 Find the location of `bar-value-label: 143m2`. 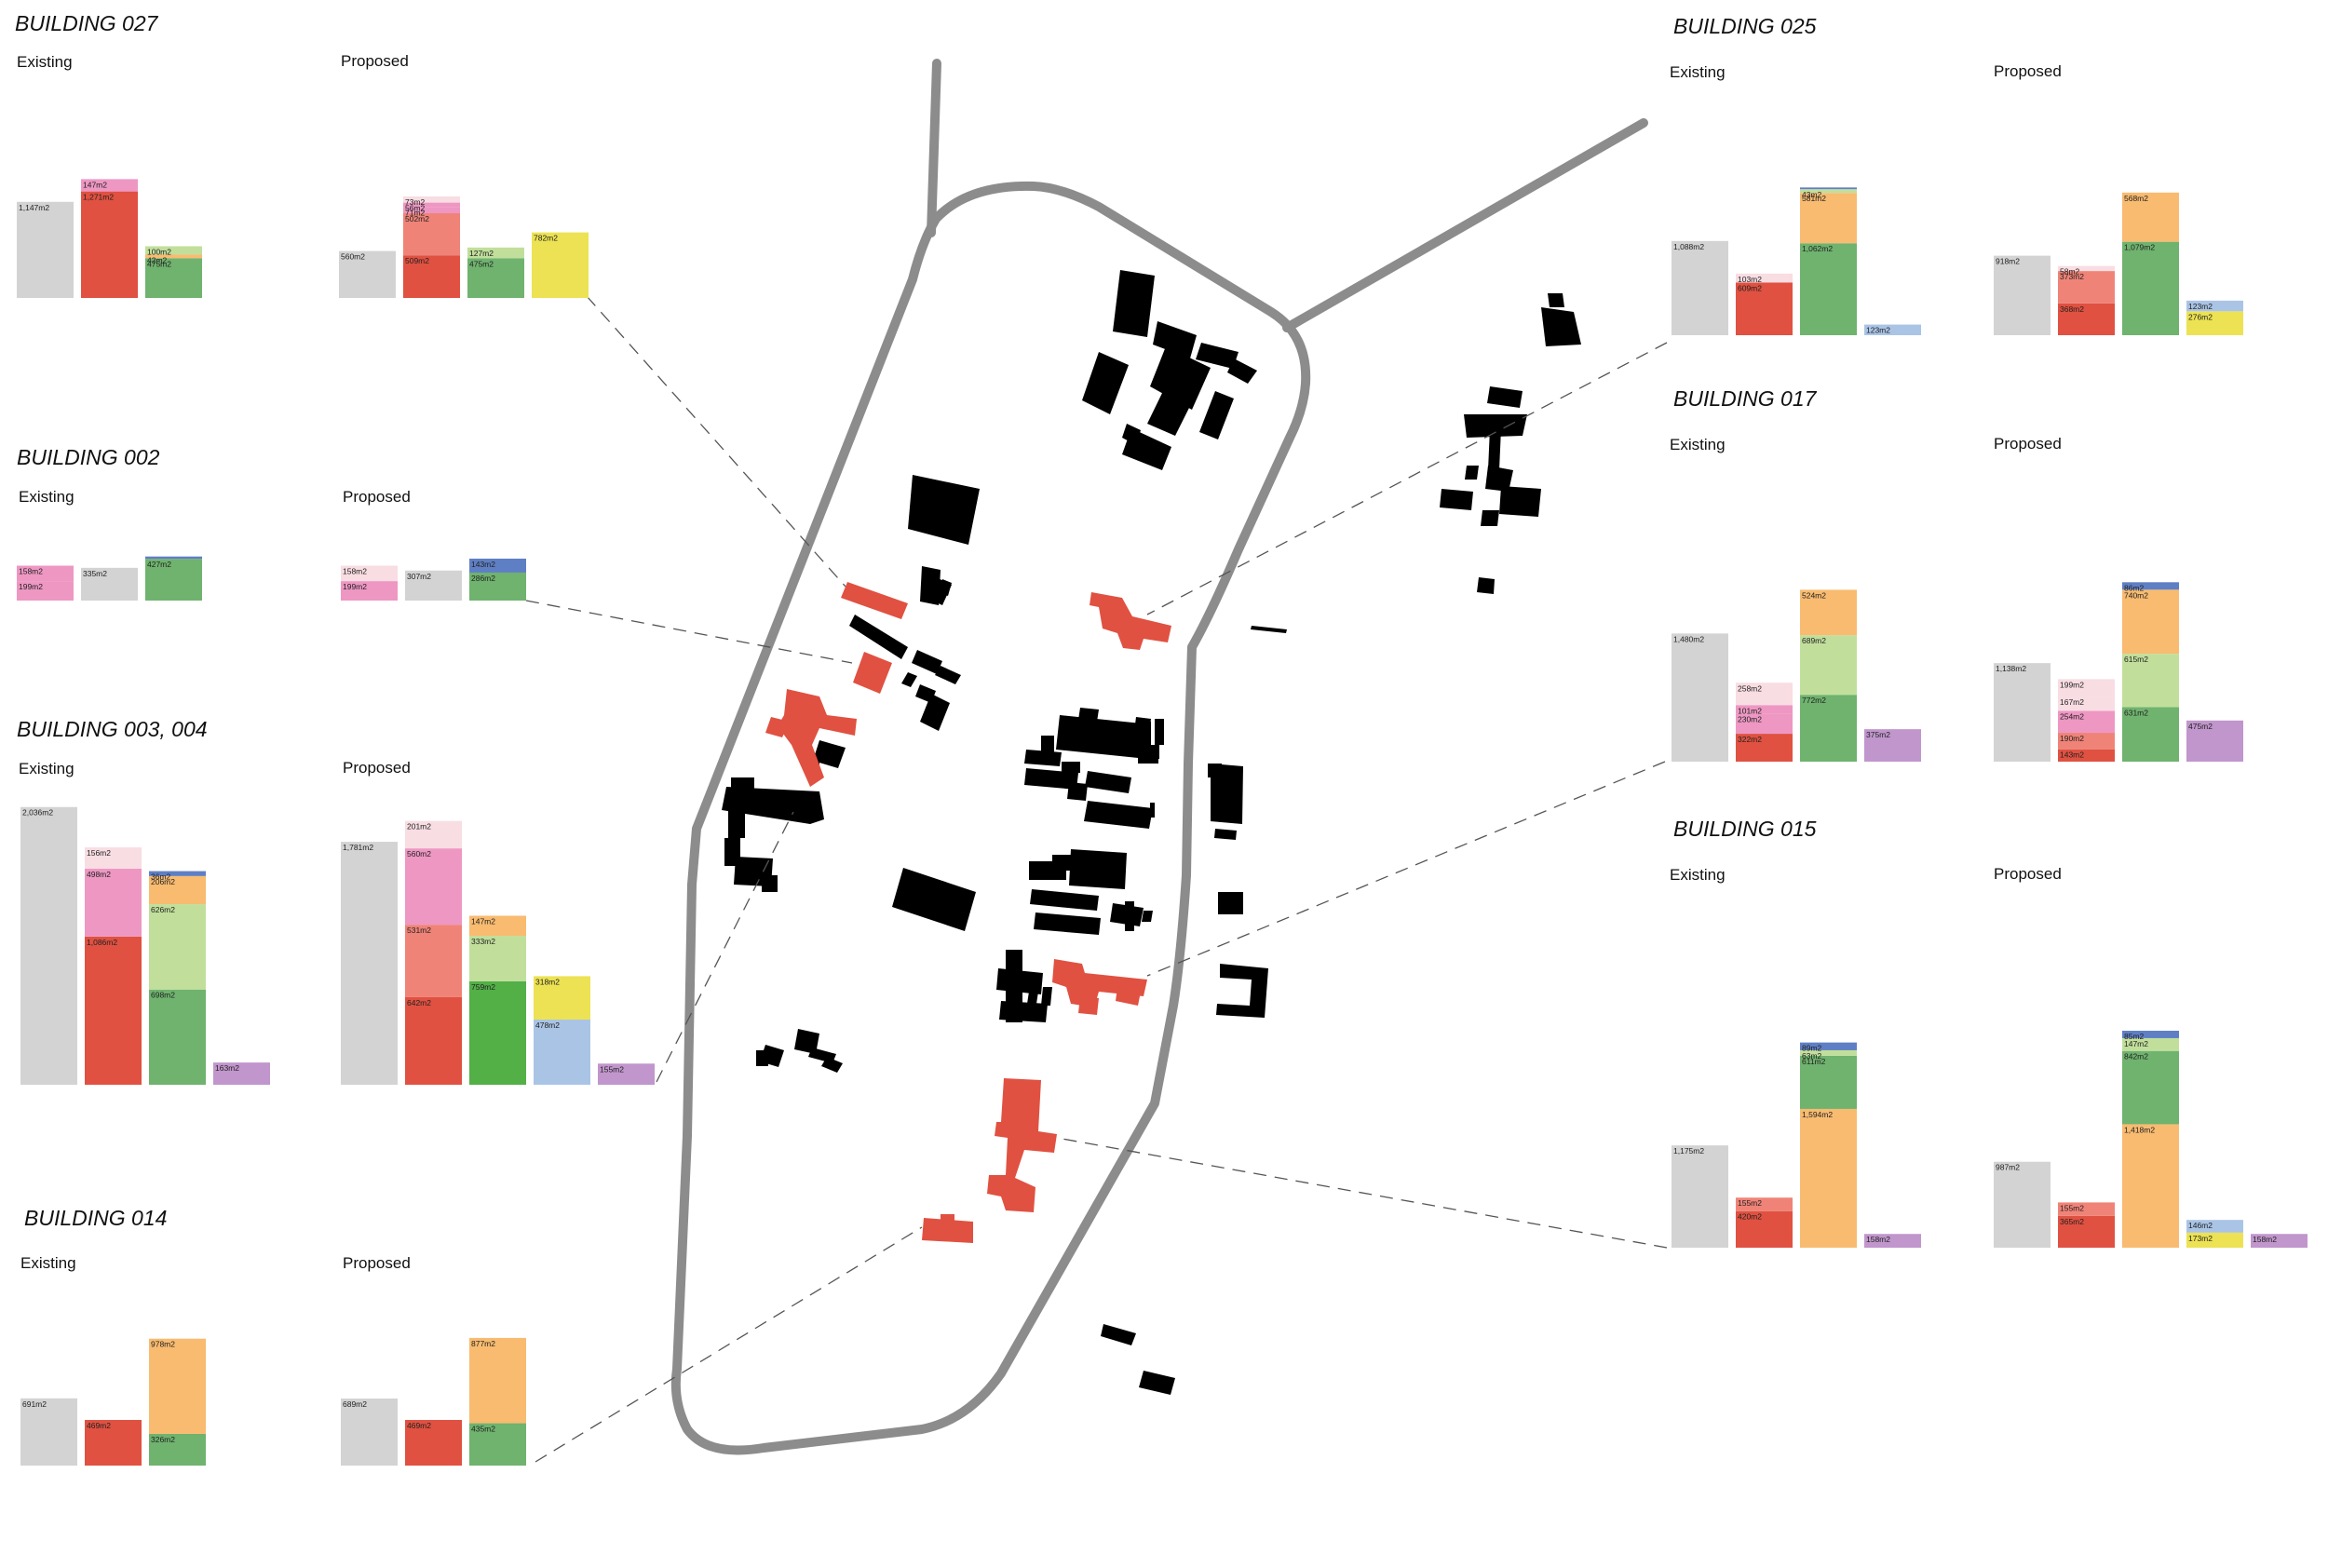

bar-value-label: 143m2 is located at coordinates (2072, 755).